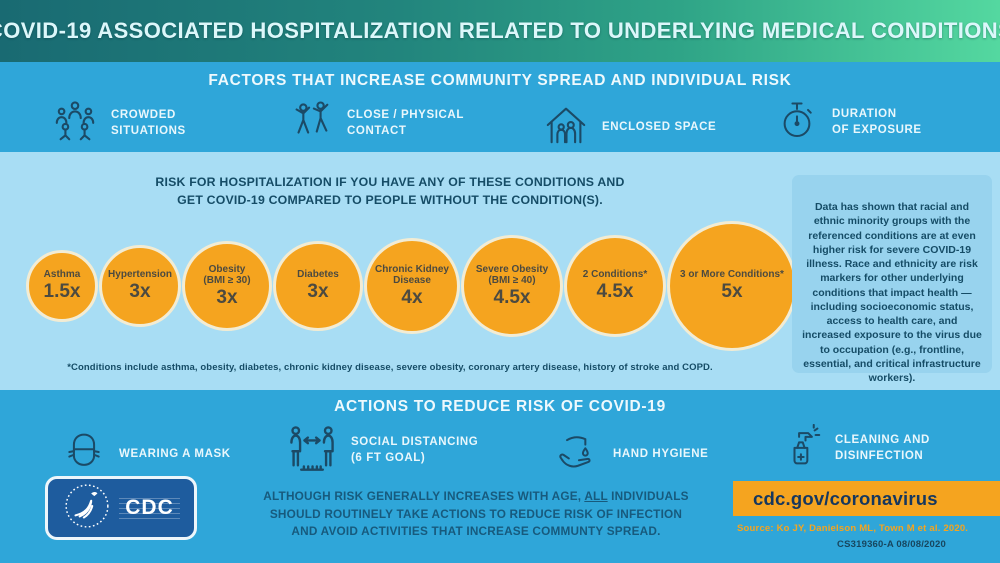  What do you see at coordinates (148, 122) in the screenshot?
I see `factor-label: CROWDED SITUATIONS` at bounding box center [148, 122].